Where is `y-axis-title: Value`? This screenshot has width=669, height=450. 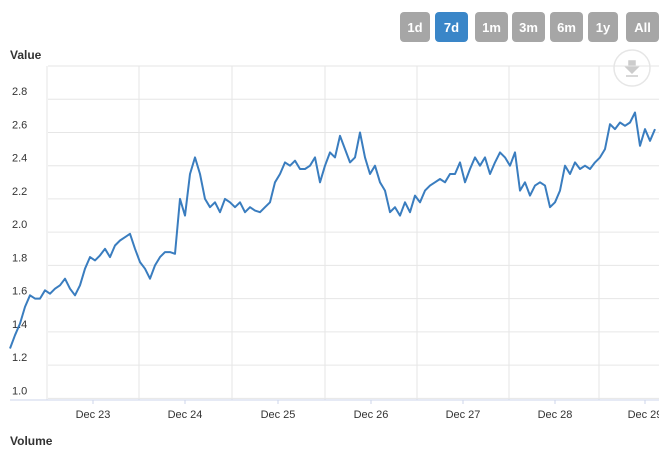 y-axis-title: Value is located at coordinates (26, 55).